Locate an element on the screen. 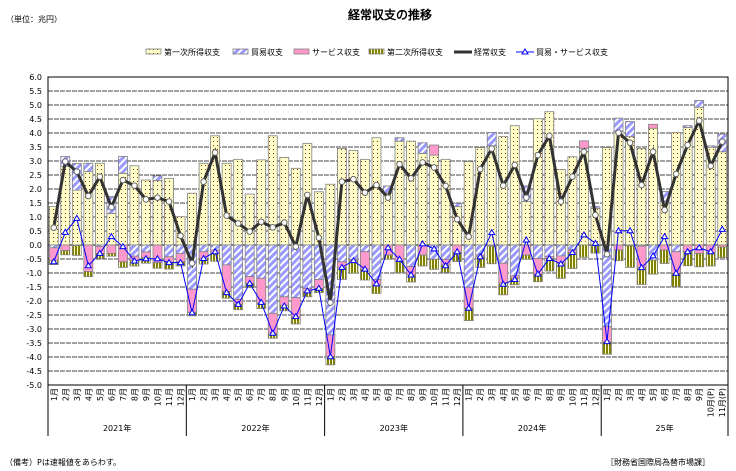 This screenshot has width=736, height=471. y-tick-label: 4.5 is located at coordinates (35, 119).